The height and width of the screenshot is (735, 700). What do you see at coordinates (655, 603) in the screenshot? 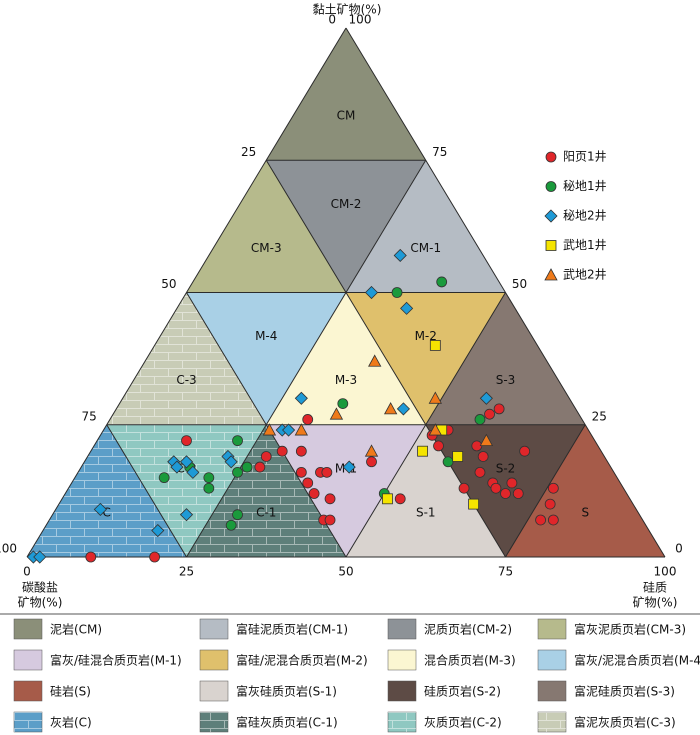
I see `right-axis-title: 矿物(%)` at bounding box center [655, 603].